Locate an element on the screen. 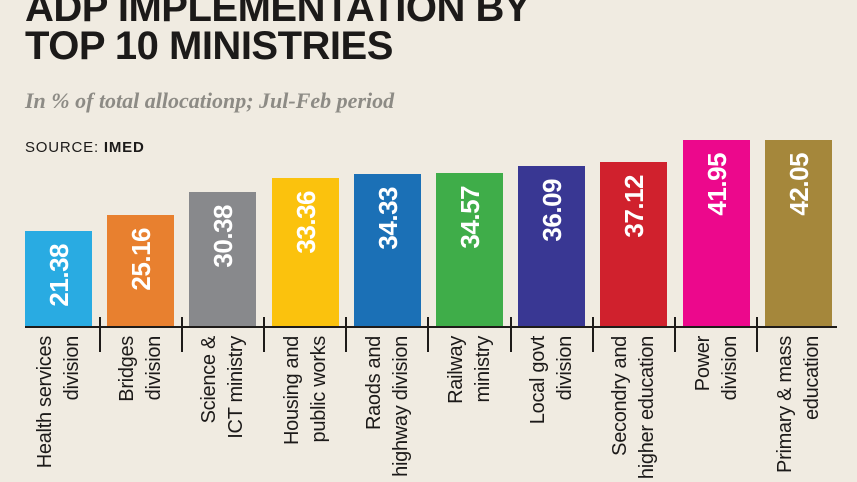  chart-title-line2: TOP 10 MINISTRIES is located at coordinates (209, 46).